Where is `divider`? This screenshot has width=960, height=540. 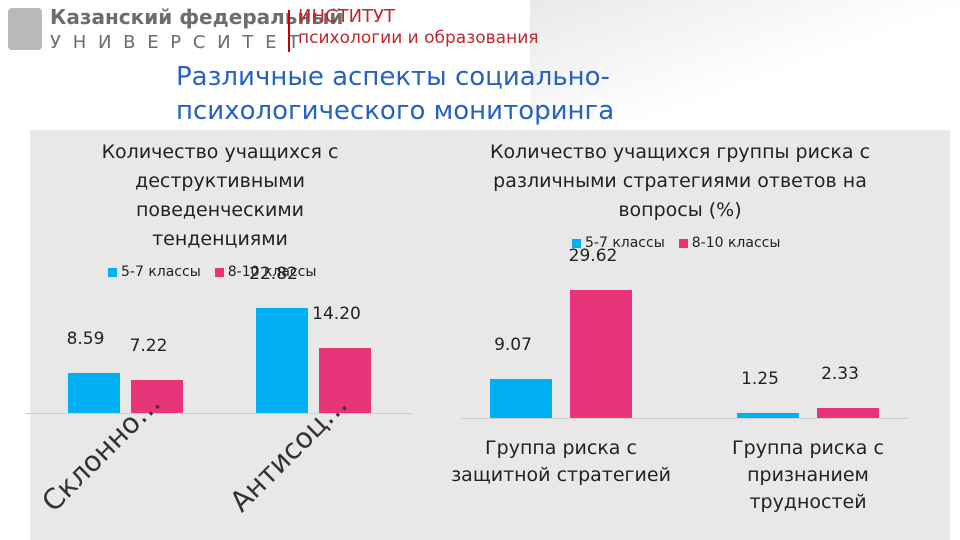
divider is located at coordinates (289, 31).